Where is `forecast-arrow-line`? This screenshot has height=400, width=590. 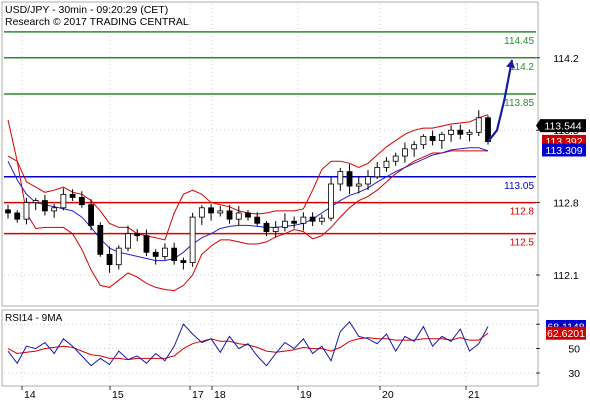
forecast-arrow-line is located at coordinates (500, 101).